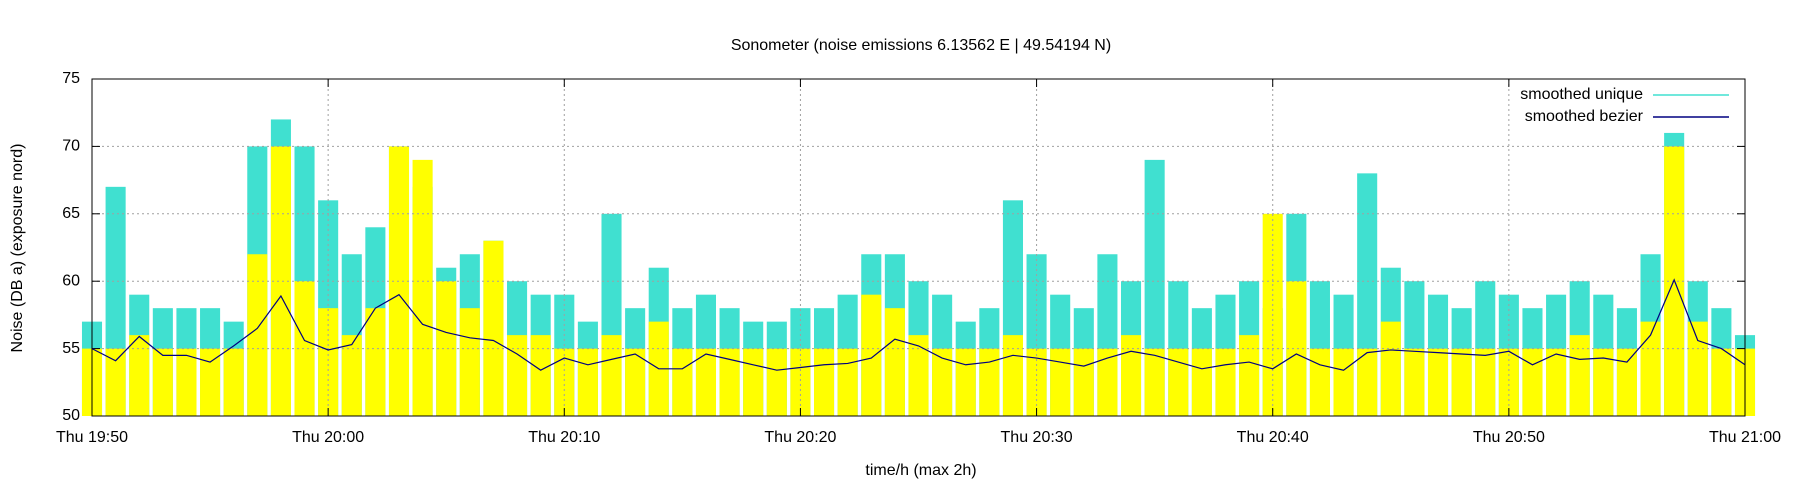 This screenshot has height=500, width=1800. I want to click on y-tick-label: 70, so click(71, 146).